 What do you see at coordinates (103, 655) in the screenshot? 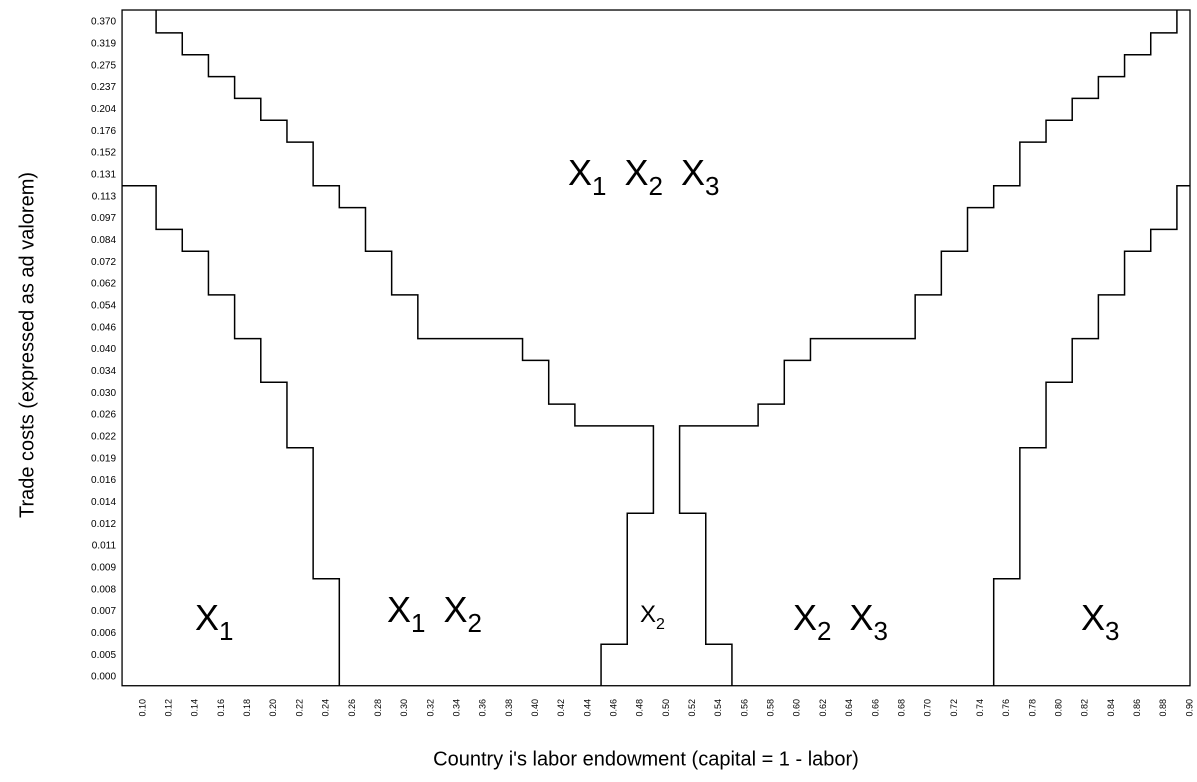
I see `y-tick-label: 0.005` at bounding box center [103, 655].